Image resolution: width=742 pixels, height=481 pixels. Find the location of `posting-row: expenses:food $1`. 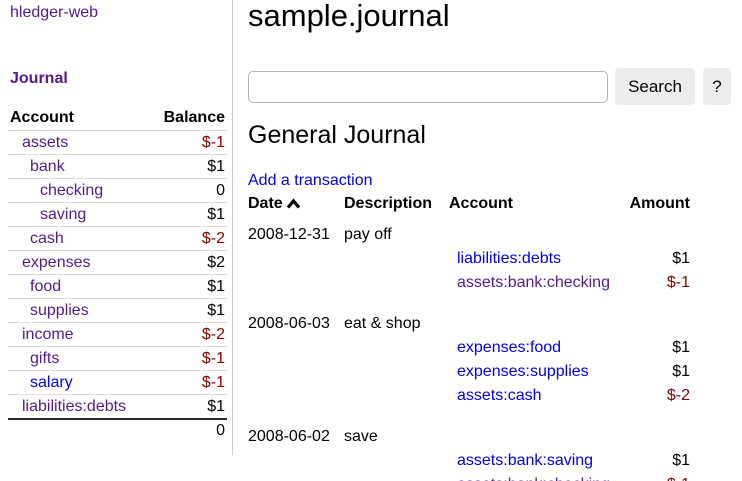

posting-row: expenses:food $1 is located at coordinates (469, 348).